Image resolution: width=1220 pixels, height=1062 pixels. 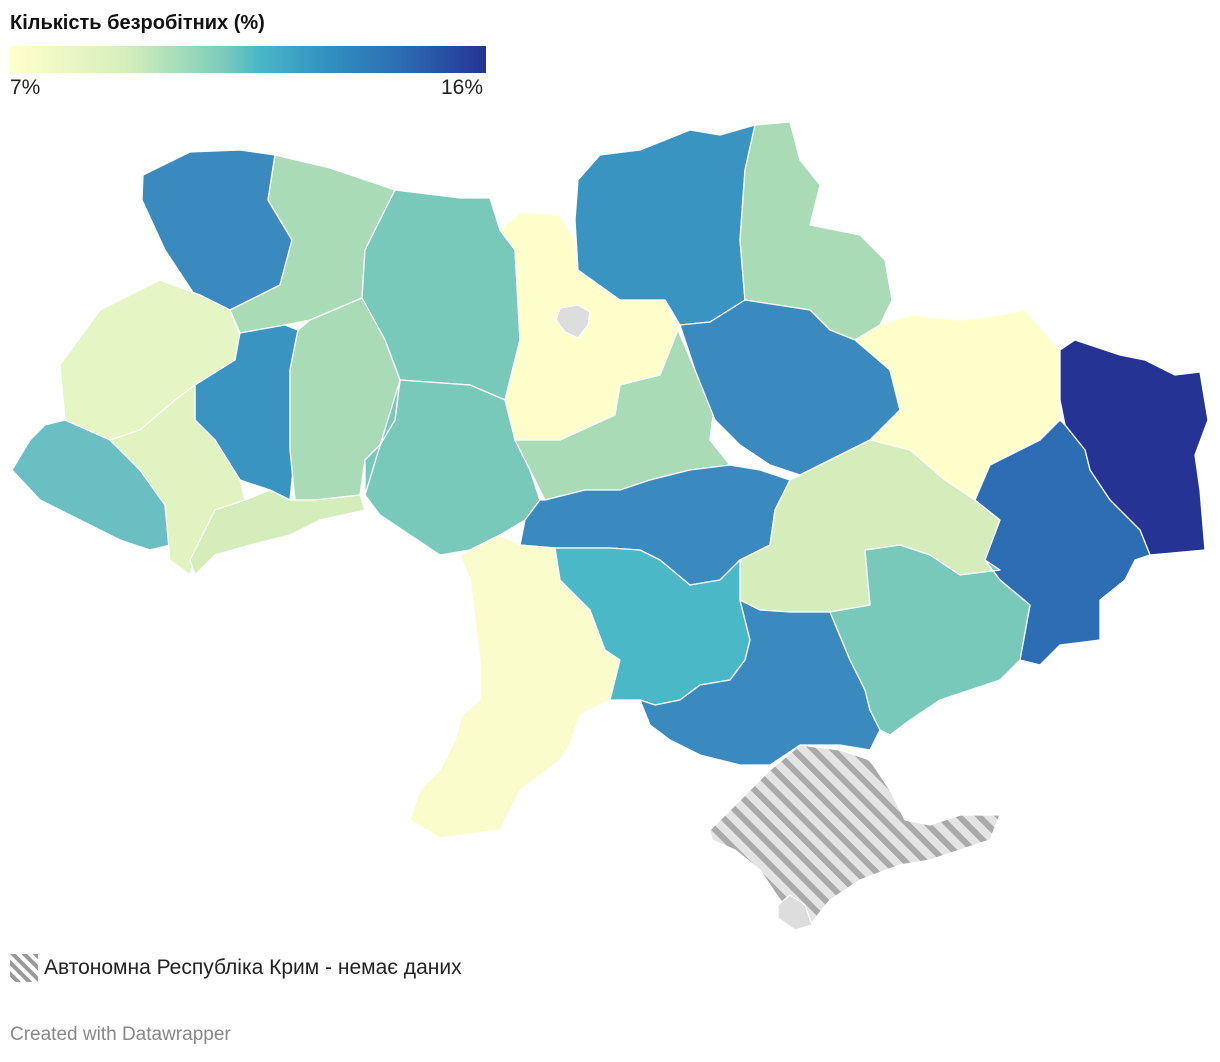 What do you see at coordinates (573, 321) in the screenshot?
I see `region-kyiv-city` at bounding box center [573, 321].